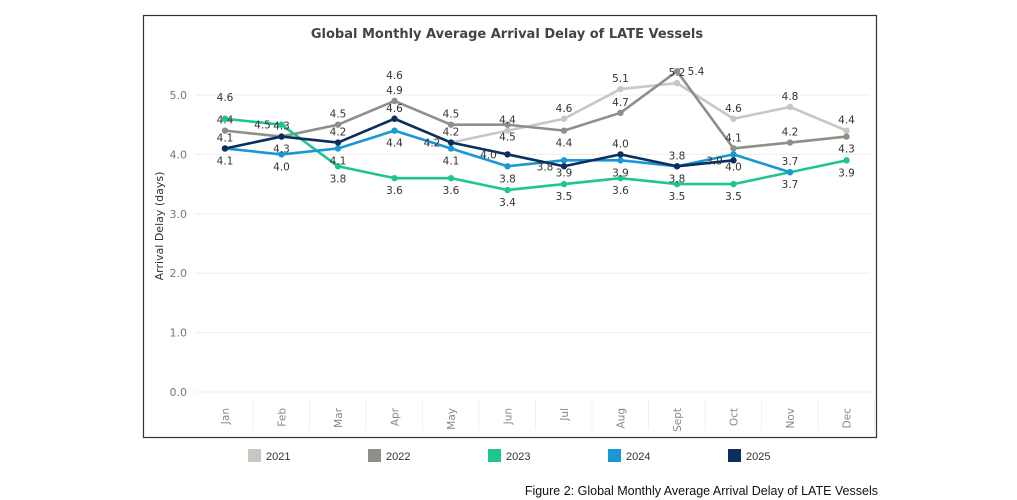 This screenshot has height=500, width=1017. What do you see at coordinates (394, 91) in the screenshot?
I see `data-label-2022: 4.9` at bounding box center [394, 91].